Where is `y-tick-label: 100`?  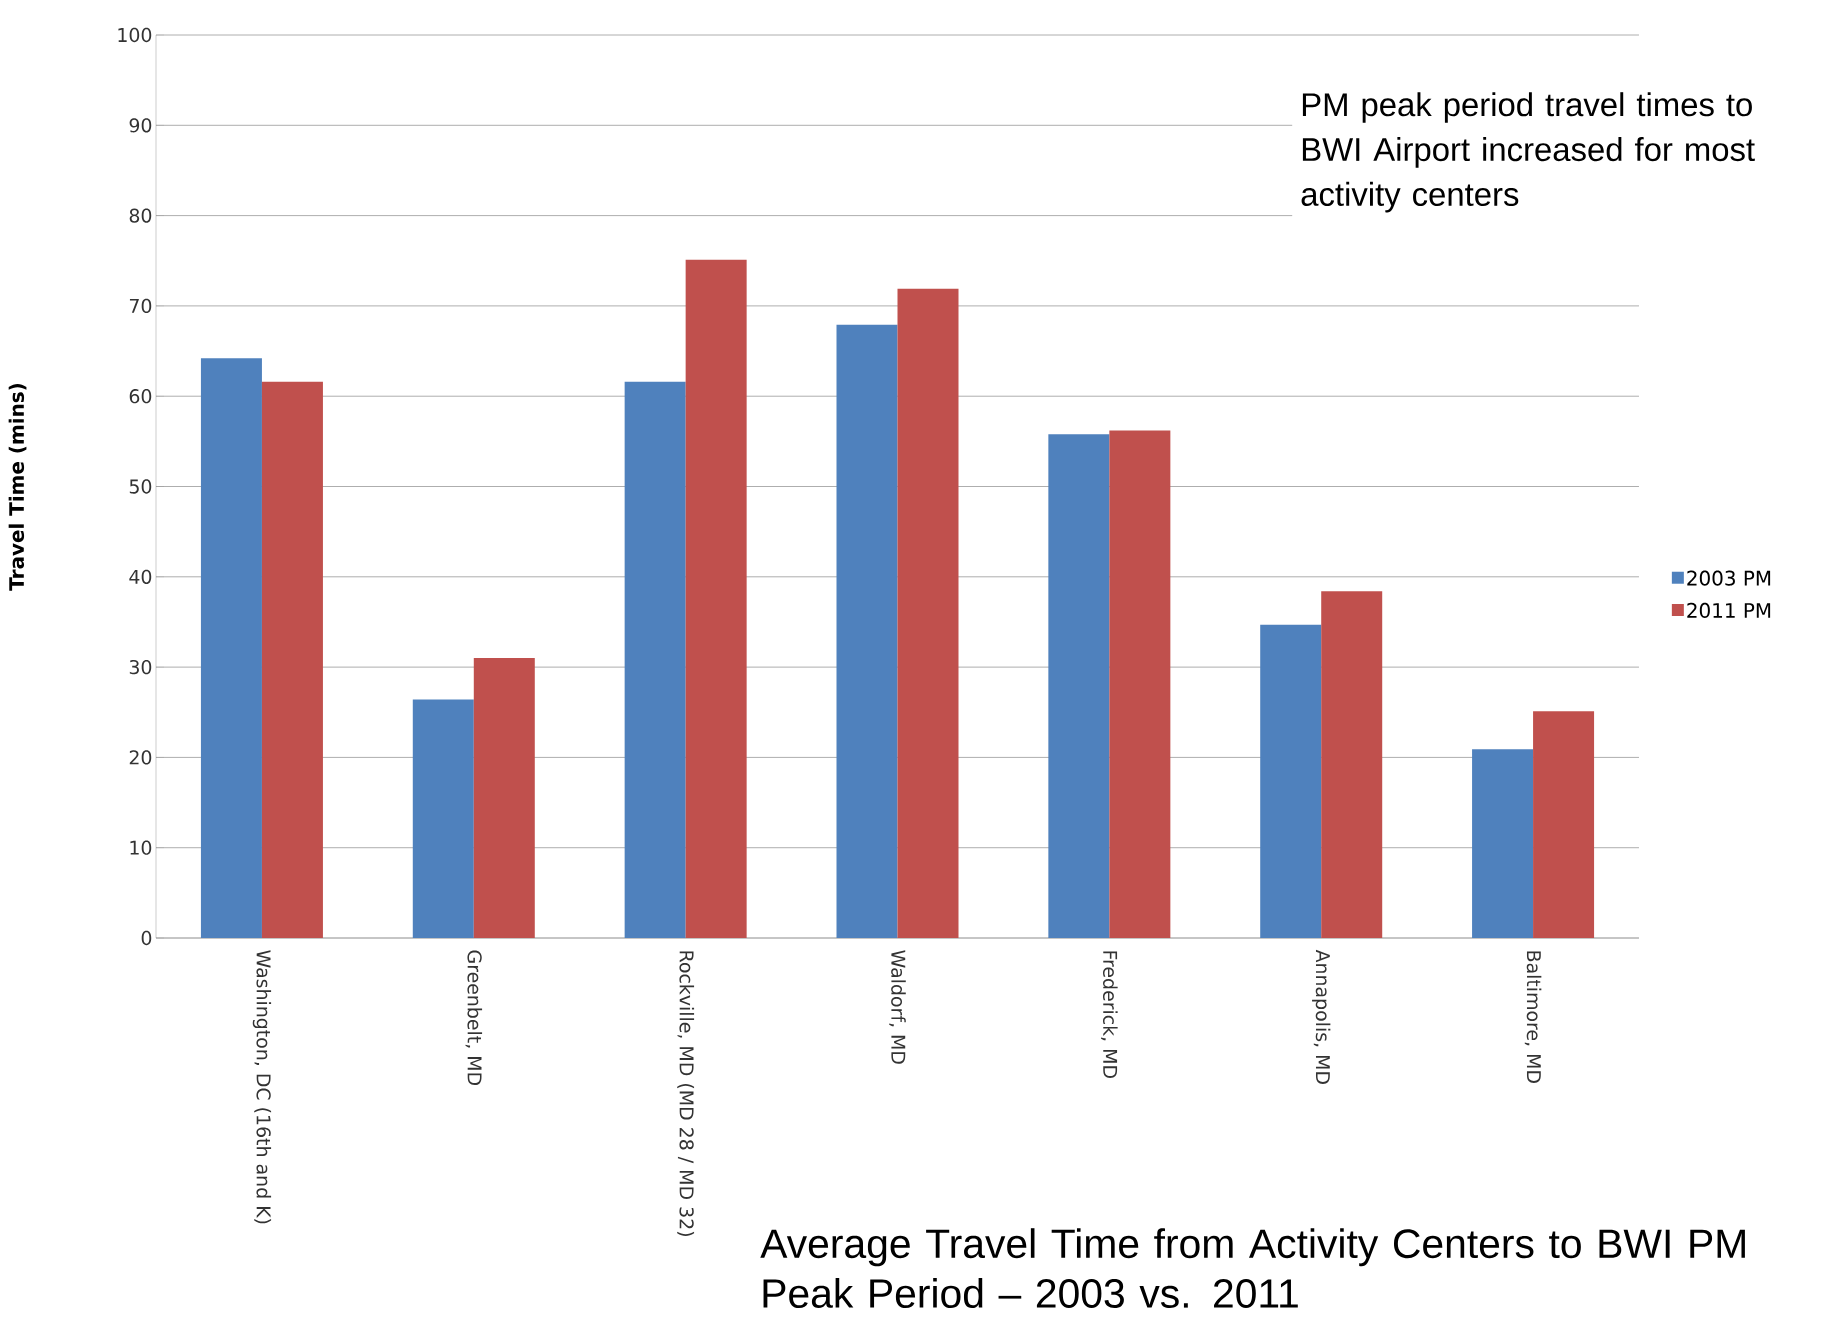
y-tick-label: 100 is located at coordinates (135, 35).